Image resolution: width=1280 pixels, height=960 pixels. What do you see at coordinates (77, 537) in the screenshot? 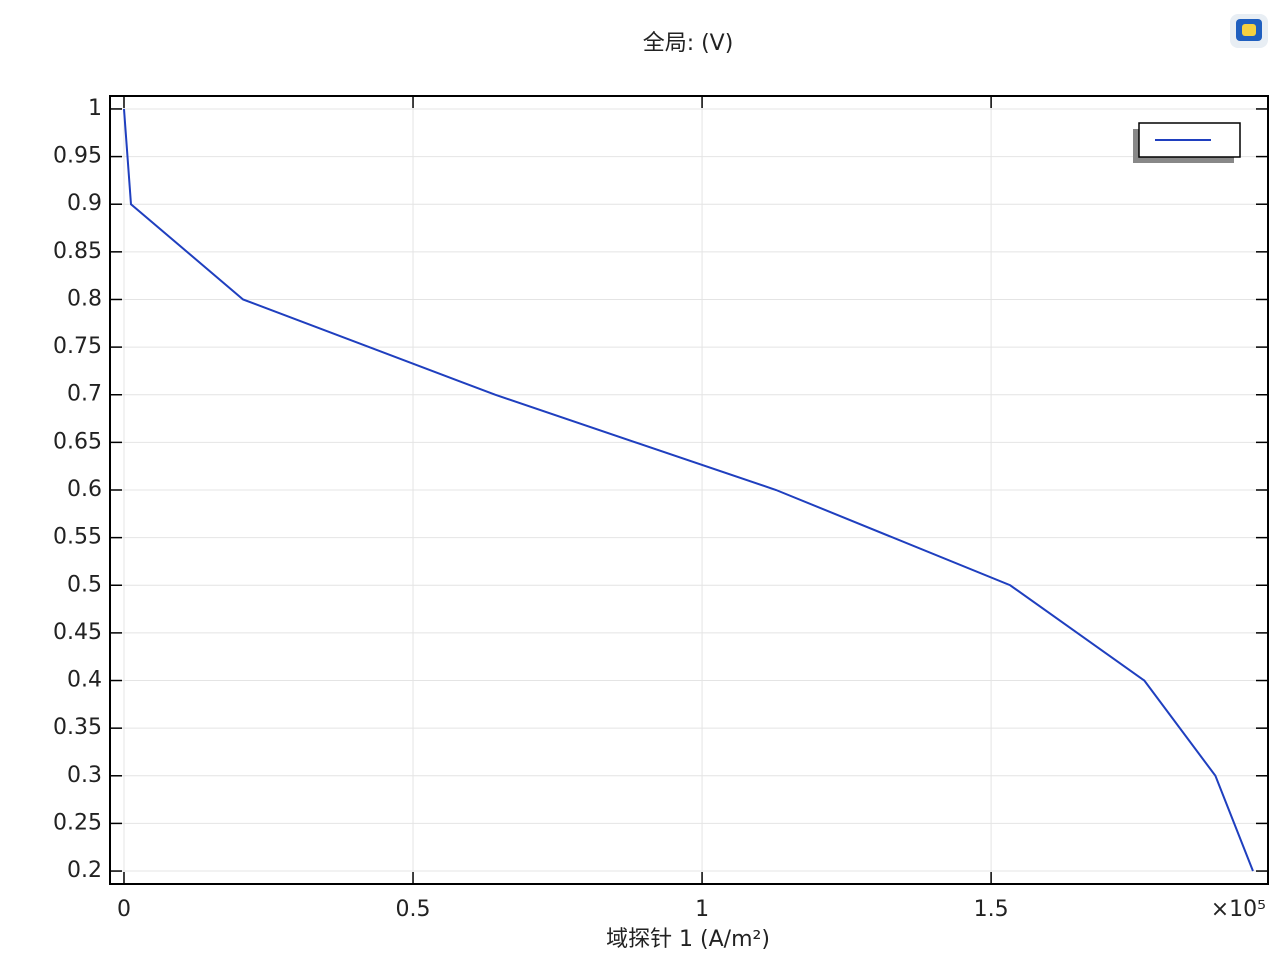
I see `y-tick-label: 0.55` at bounding box center [77, 537].